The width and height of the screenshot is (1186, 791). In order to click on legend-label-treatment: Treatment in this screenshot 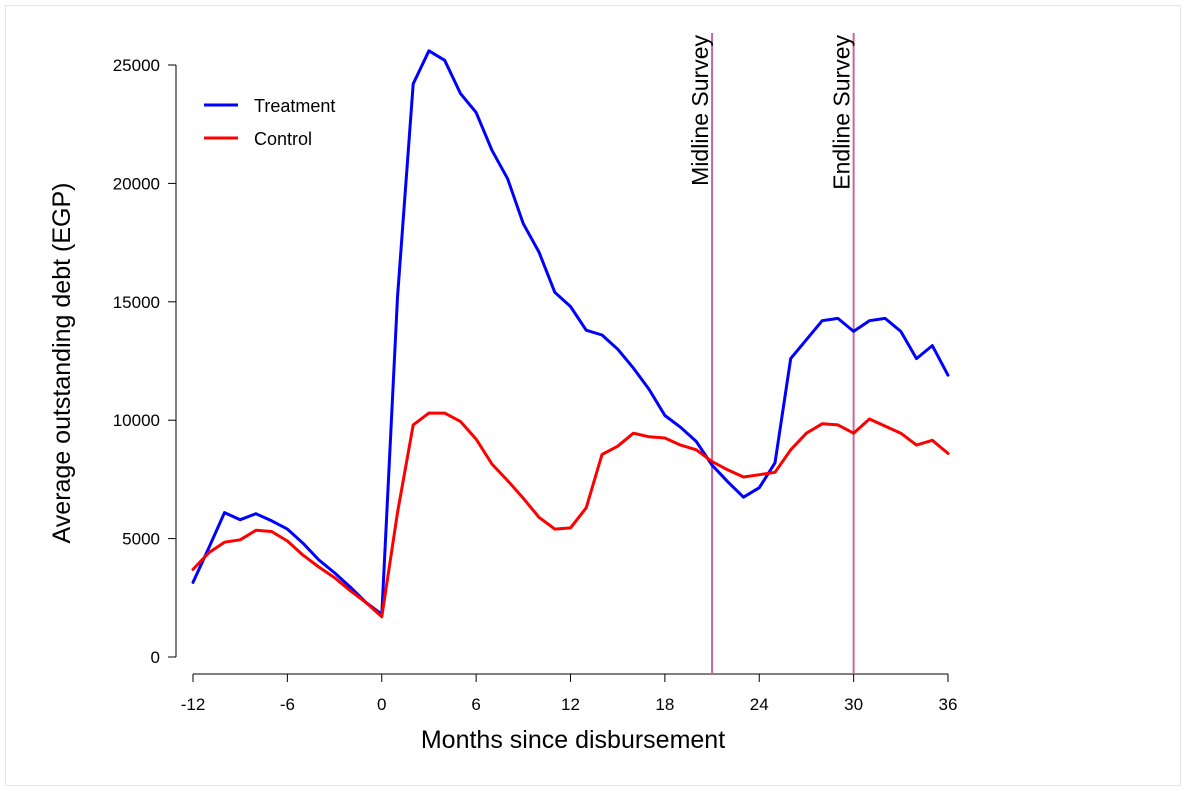, I will do `click(294, 106)`.